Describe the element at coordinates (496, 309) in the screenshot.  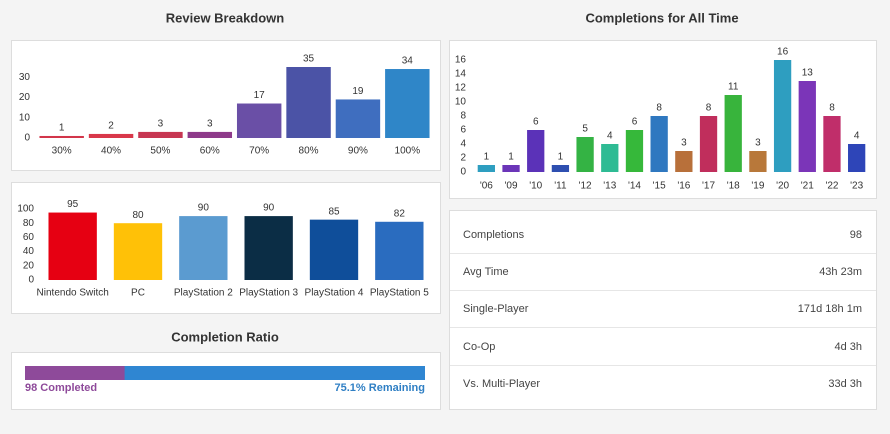
I see `stat-label: Single-Player` at that location.